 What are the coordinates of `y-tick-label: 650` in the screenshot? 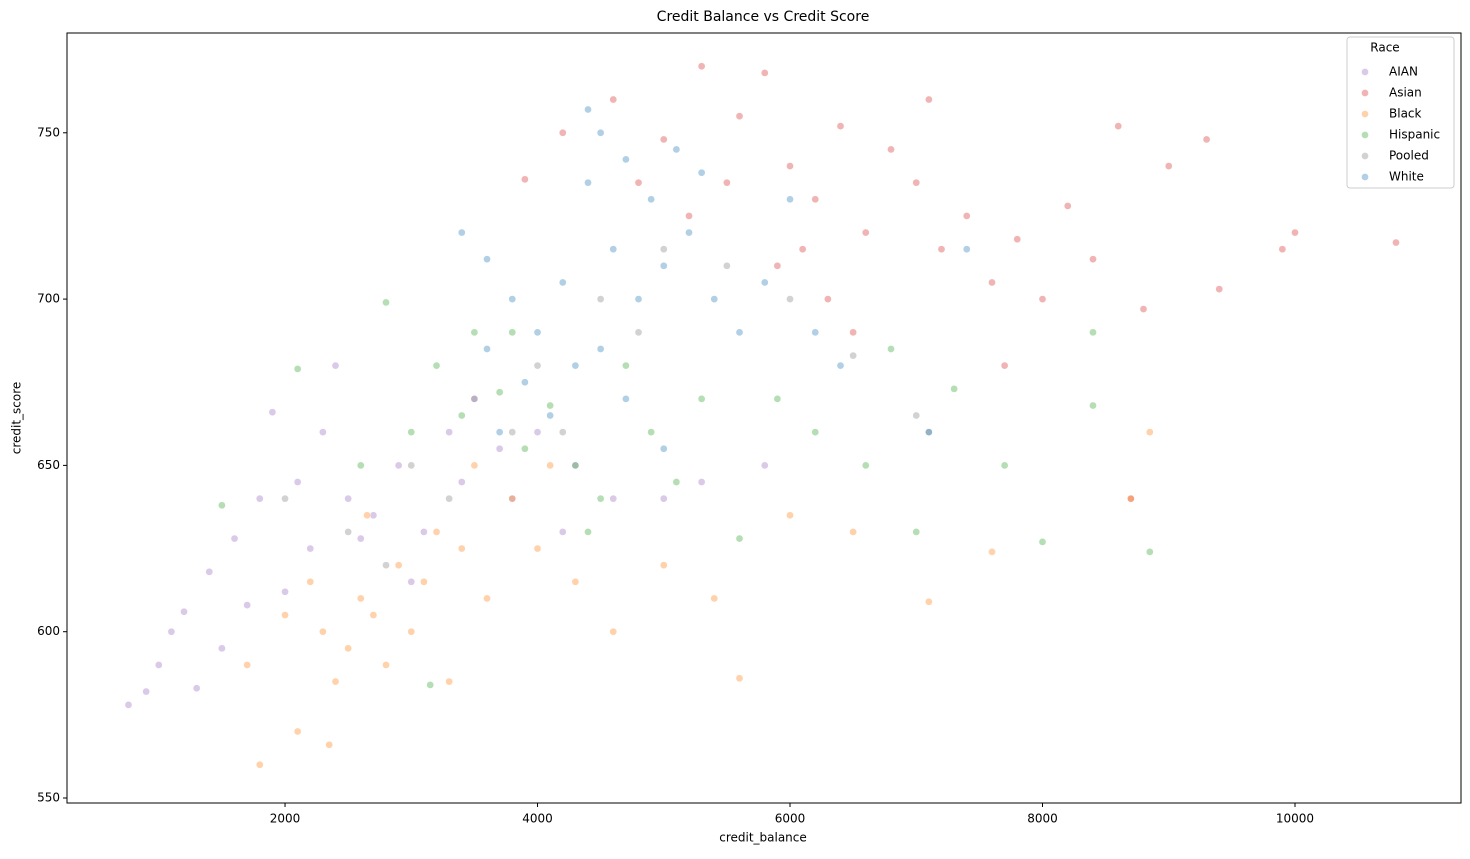 It's located at (48, 465).